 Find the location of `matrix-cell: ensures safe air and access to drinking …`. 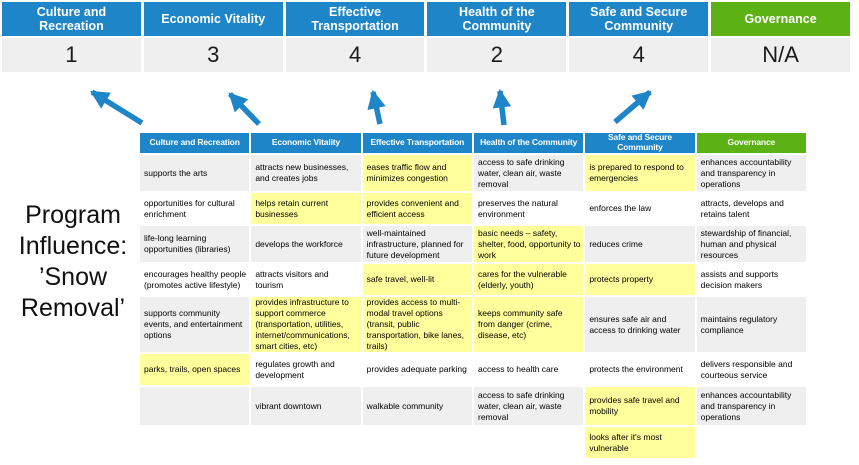

matrix-cell: ensures safe air and access to drinking … is located at coordinates (640, 324).